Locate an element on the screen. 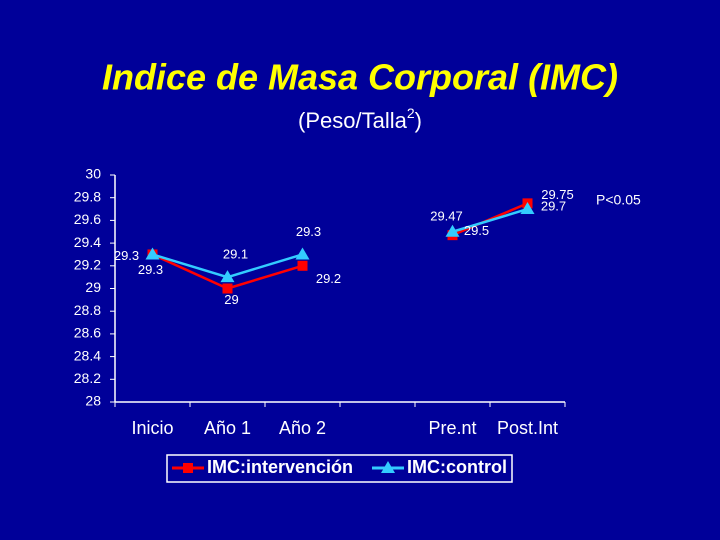 The width and height of the screenshot is (720, 540). y-tick-label: 28 is located at coordinates (93, 401).